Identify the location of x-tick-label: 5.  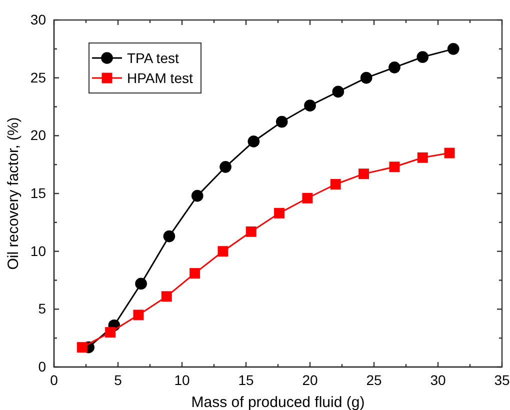
(118, 380).